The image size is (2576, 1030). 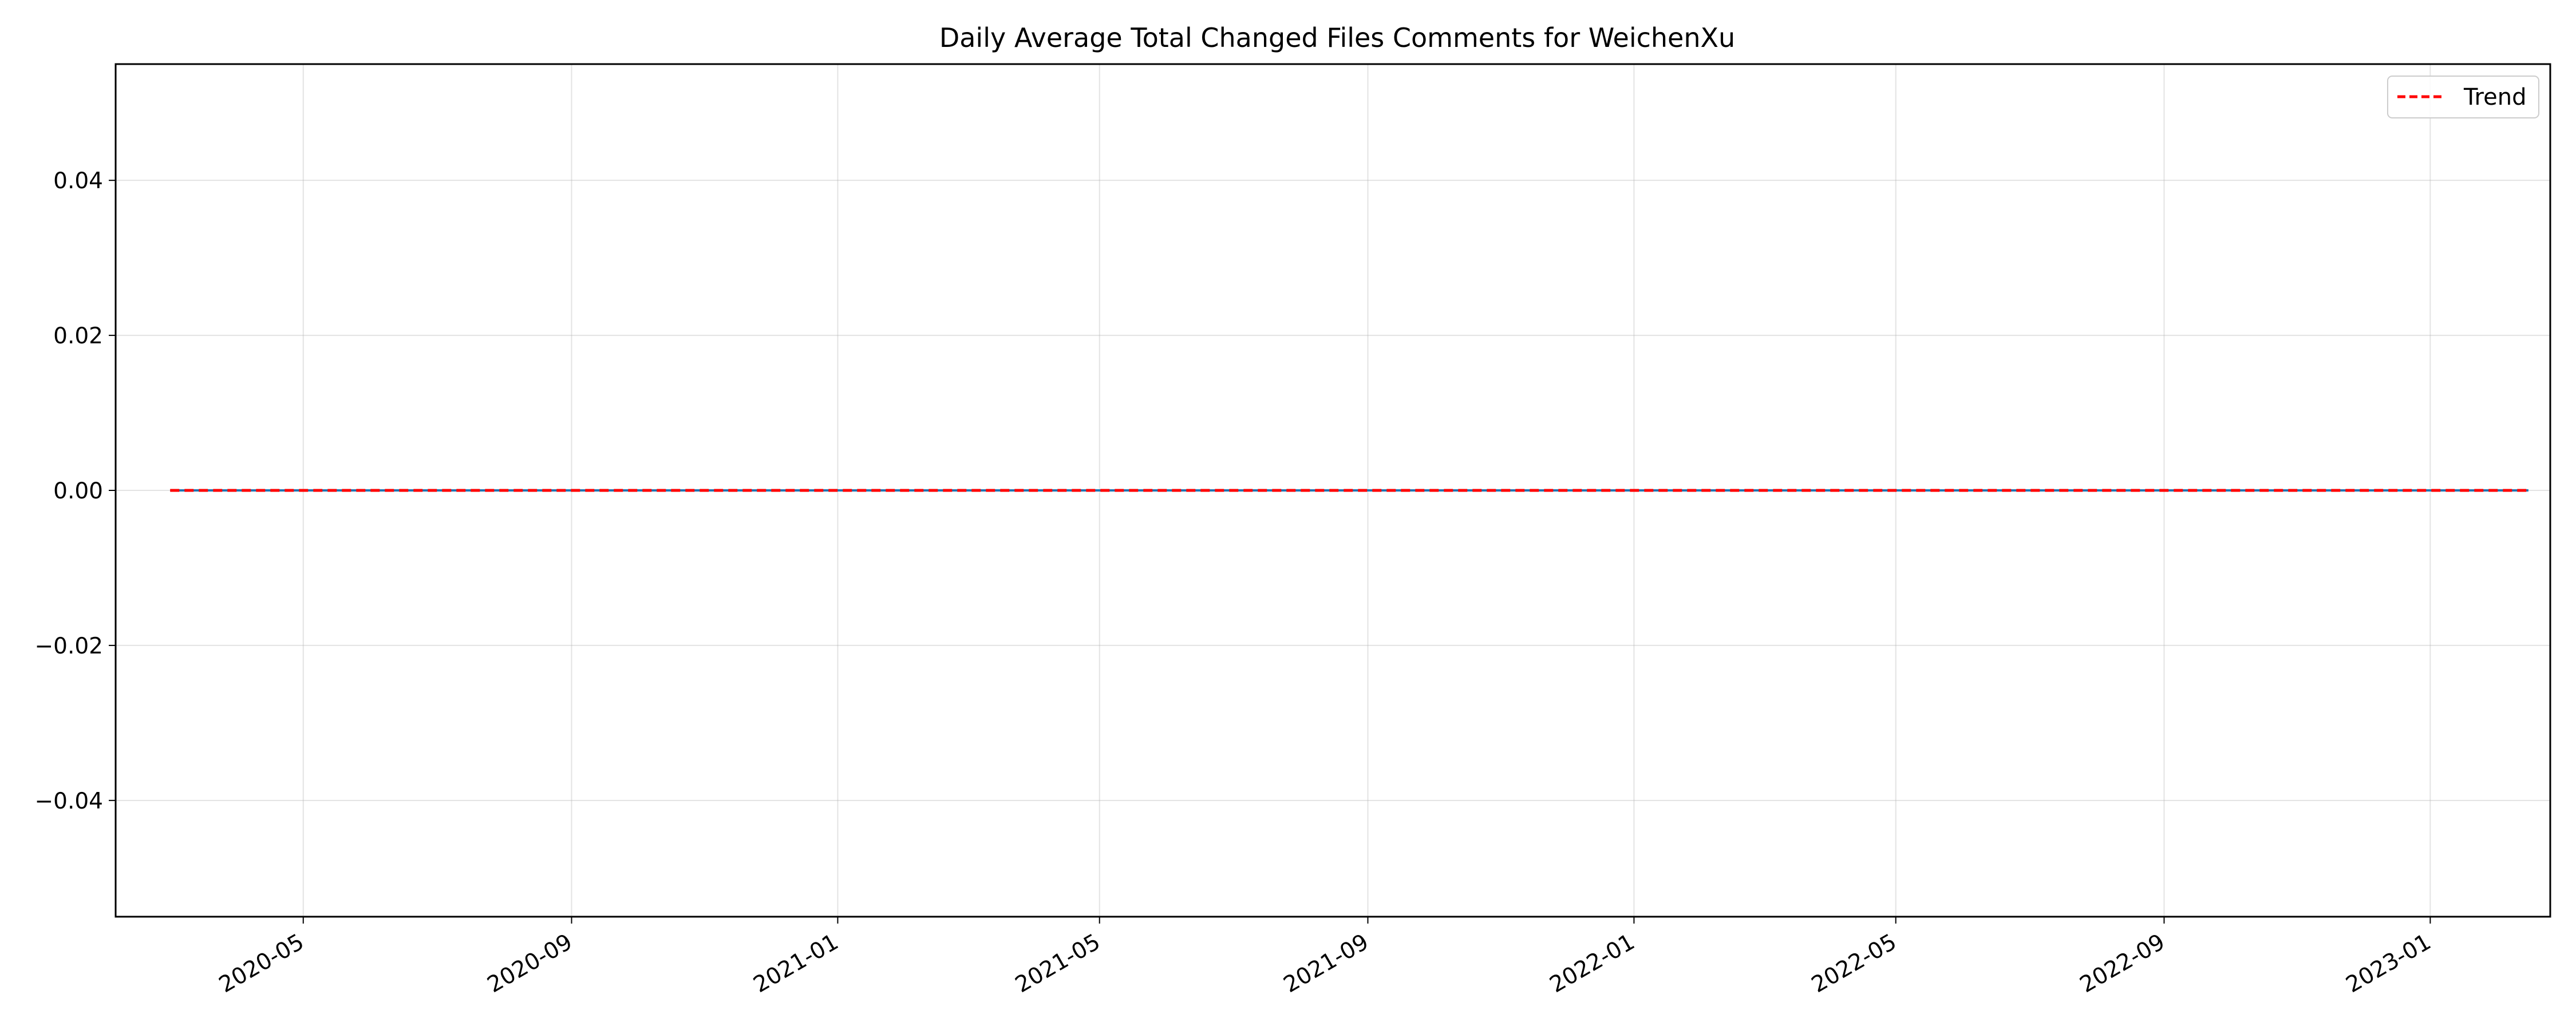 What do you see at coordinates (78, 336) in the screenshot?
I see `y-tick-label: 0.02` at bounding box center [78, 336].